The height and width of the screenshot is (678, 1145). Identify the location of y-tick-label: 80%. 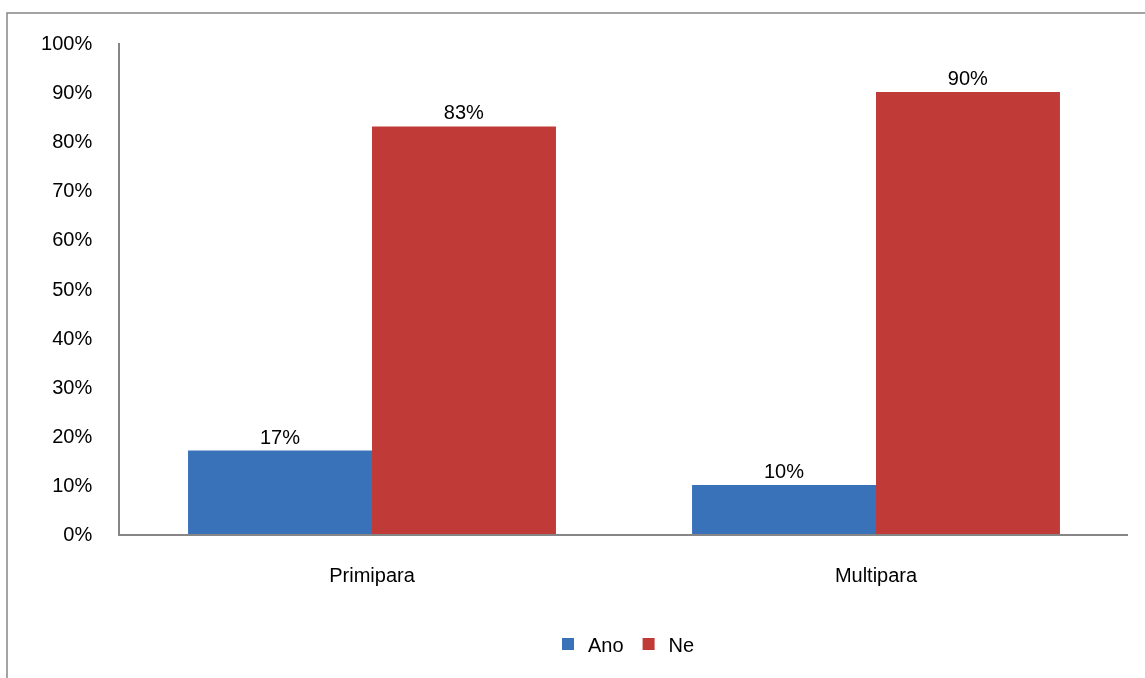
(72, 141).